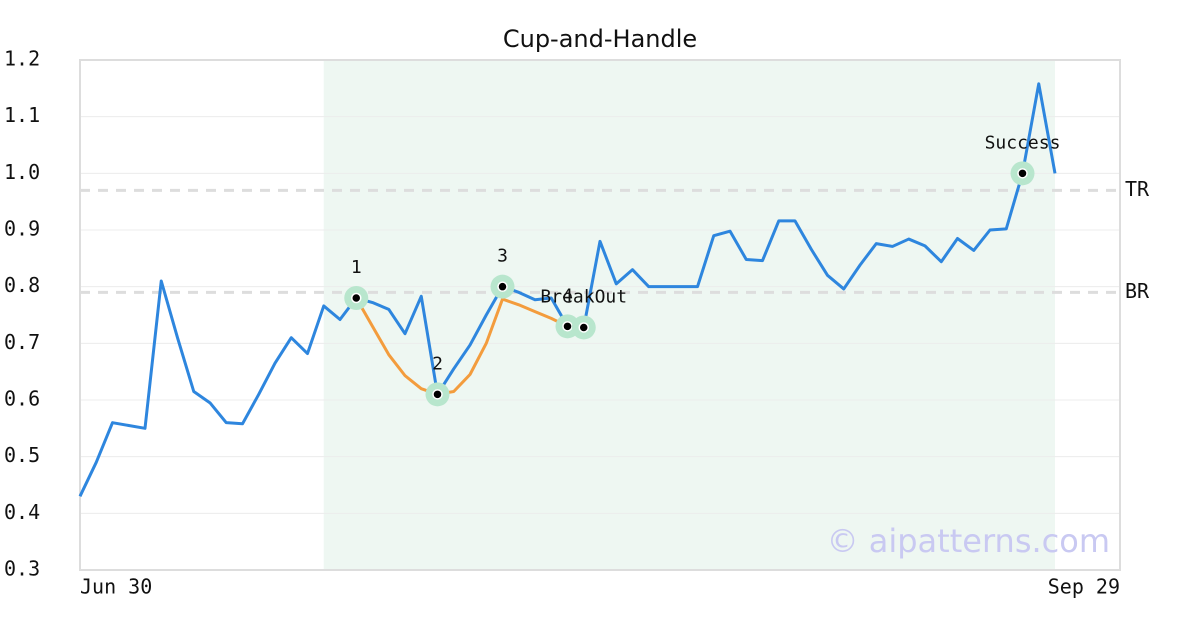 The image size is (1200, 630). I want to click on y-tick-label: 0.8, so click(22, 285).